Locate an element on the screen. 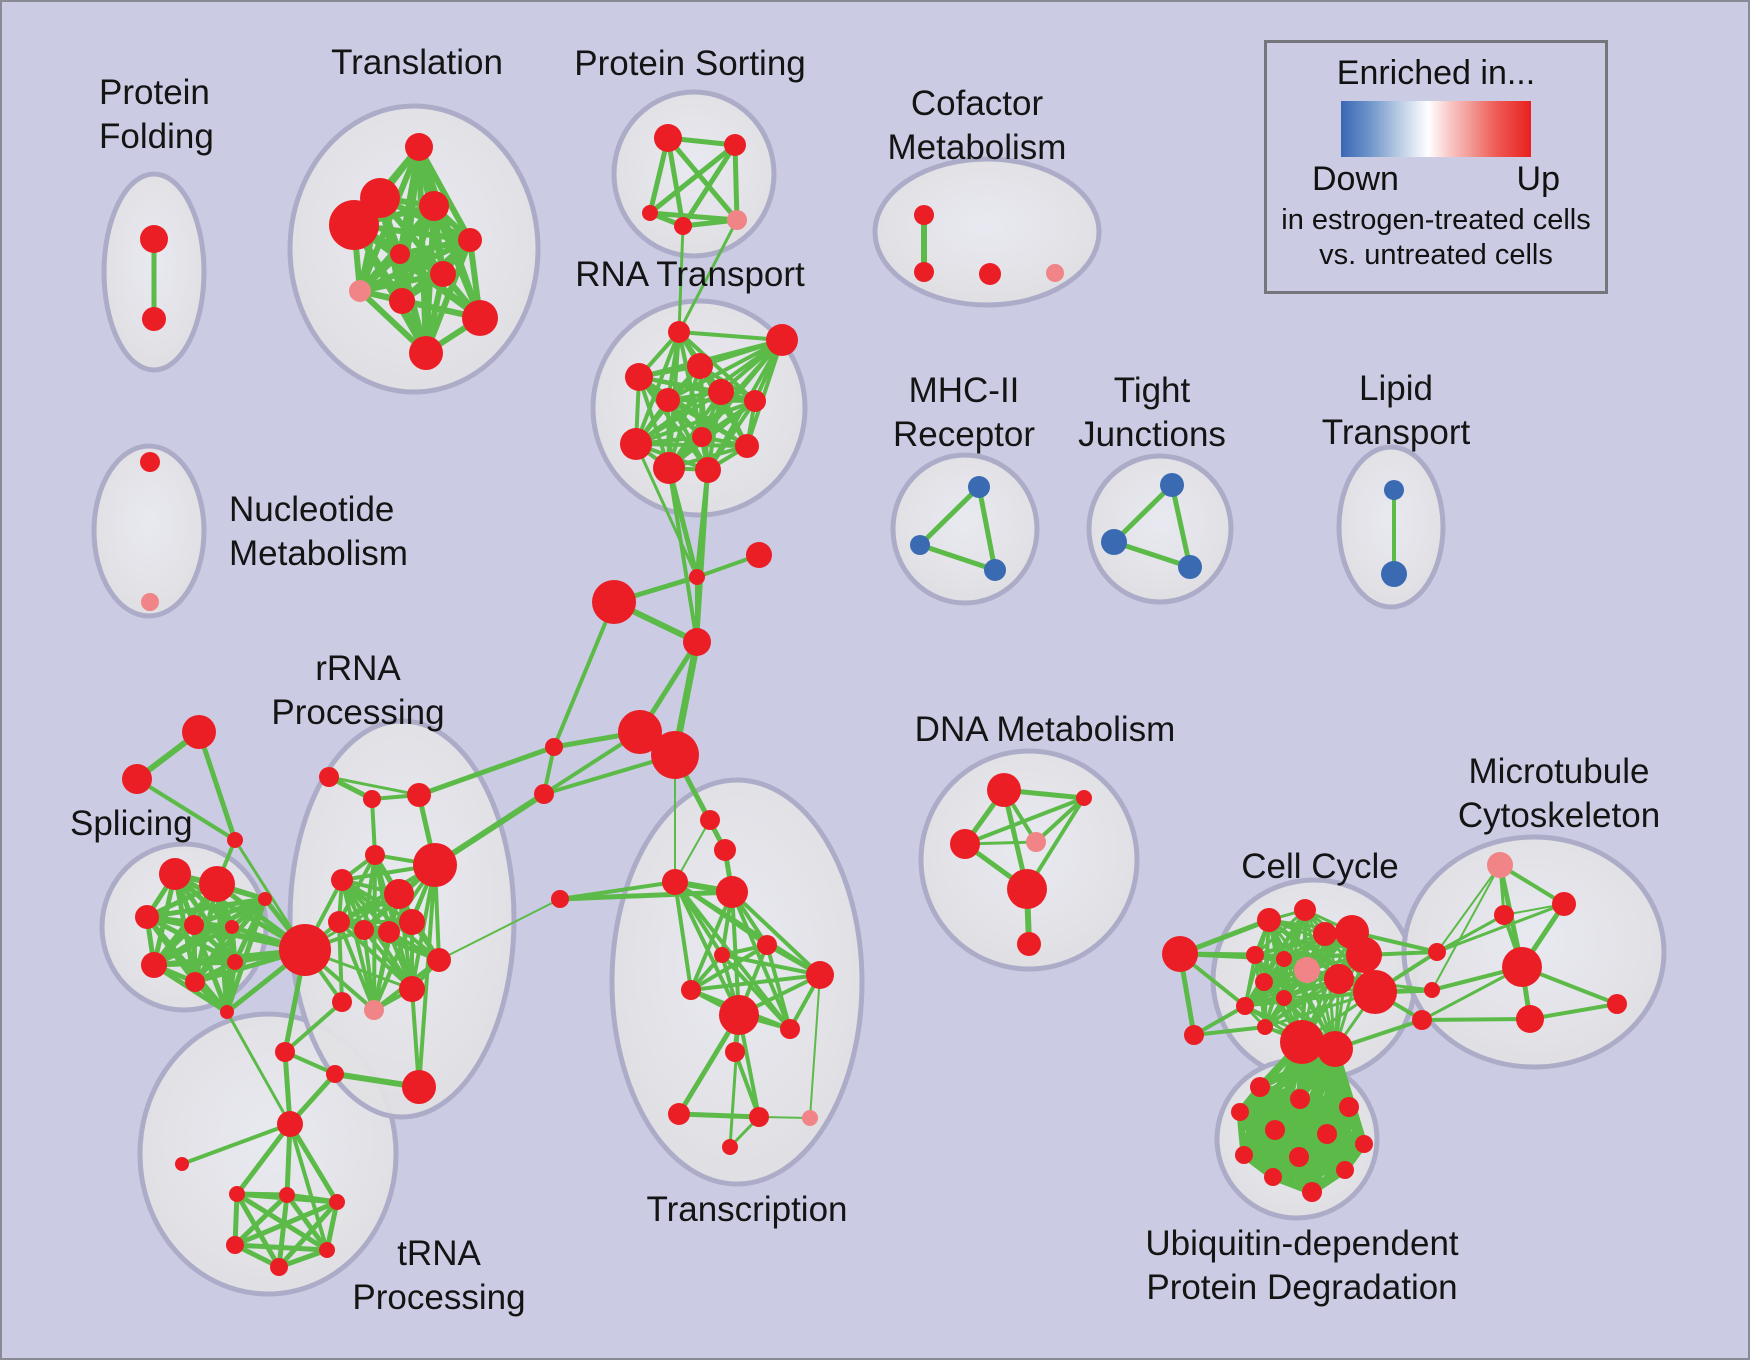 Image resolution: width=1750 pixels, height=1360 pixels. node-tx1 is located at coordinates (767, 945).